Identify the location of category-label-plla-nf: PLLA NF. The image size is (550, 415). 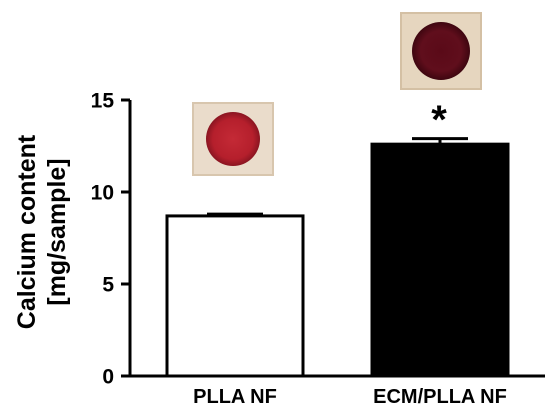
(235, 397).